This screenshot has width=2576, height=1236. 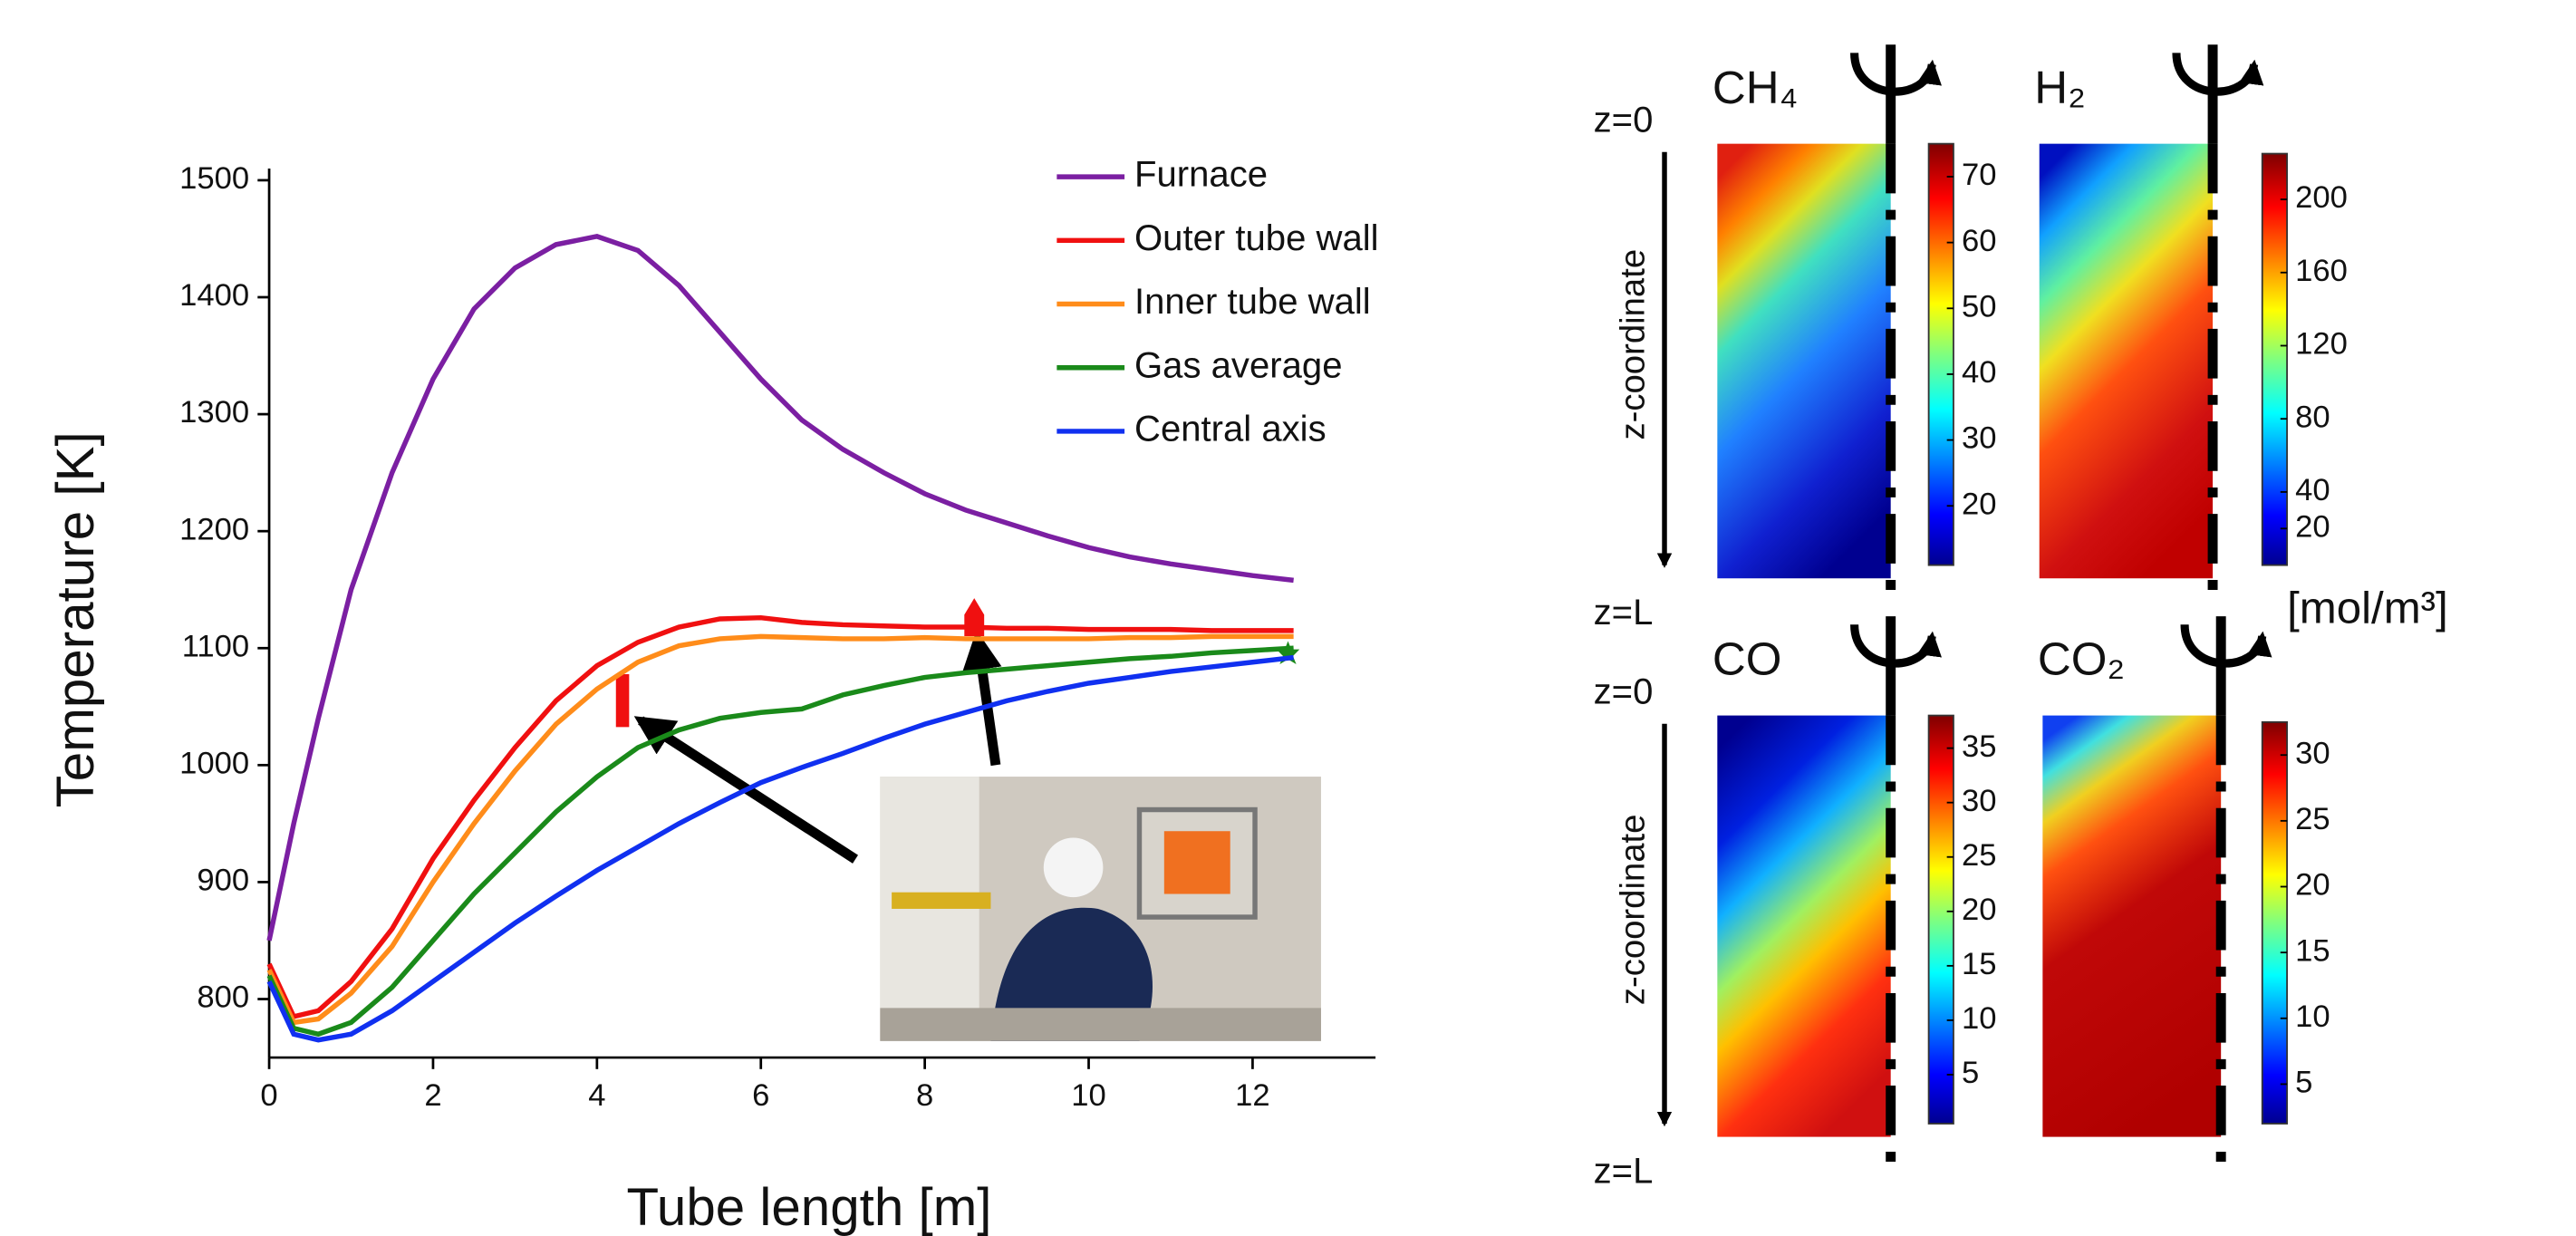 What do you see at coordinates (214, 295) in the screenshot?
I see `y-tick-label: 1400` at bounding box center [214, 295].